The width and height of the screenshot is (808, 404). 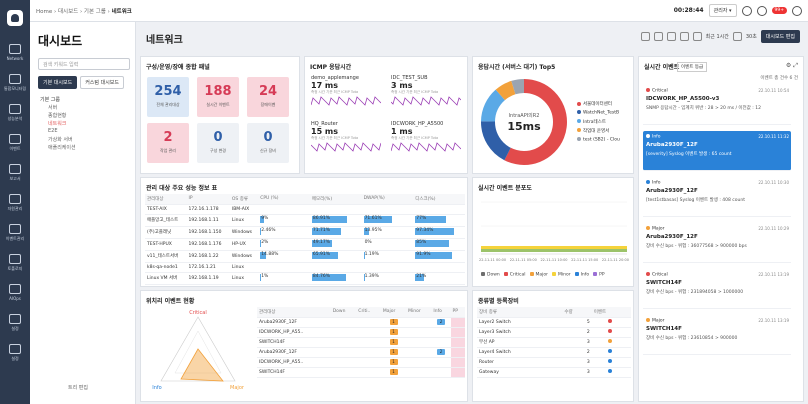 What do you see at coordinates (94, 12) in the screenshot?
I see `breadcrumb-group: 기본 그룹` at bounding box center [94, 12].